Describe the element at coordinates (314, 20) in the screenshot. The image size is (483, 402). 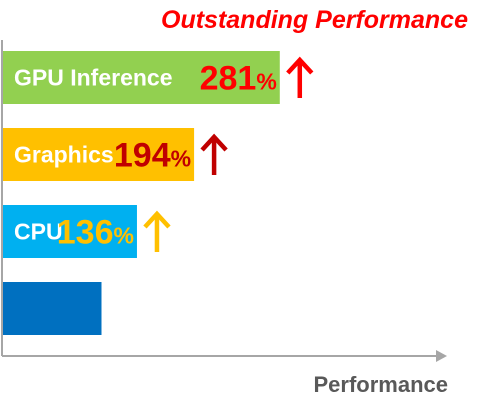
I see `chart-title: Outstanding Performance` at that location.